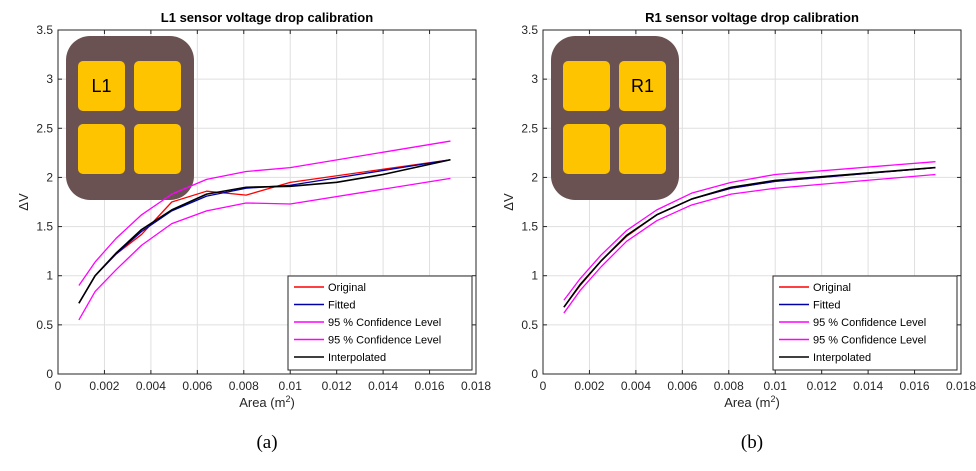 The width and height of the screenshot is (976, 471). What do you see at coordinates (752, 442) in the screenshot?
I see `figure-caption: (b)` at bounding box center [752, 442].